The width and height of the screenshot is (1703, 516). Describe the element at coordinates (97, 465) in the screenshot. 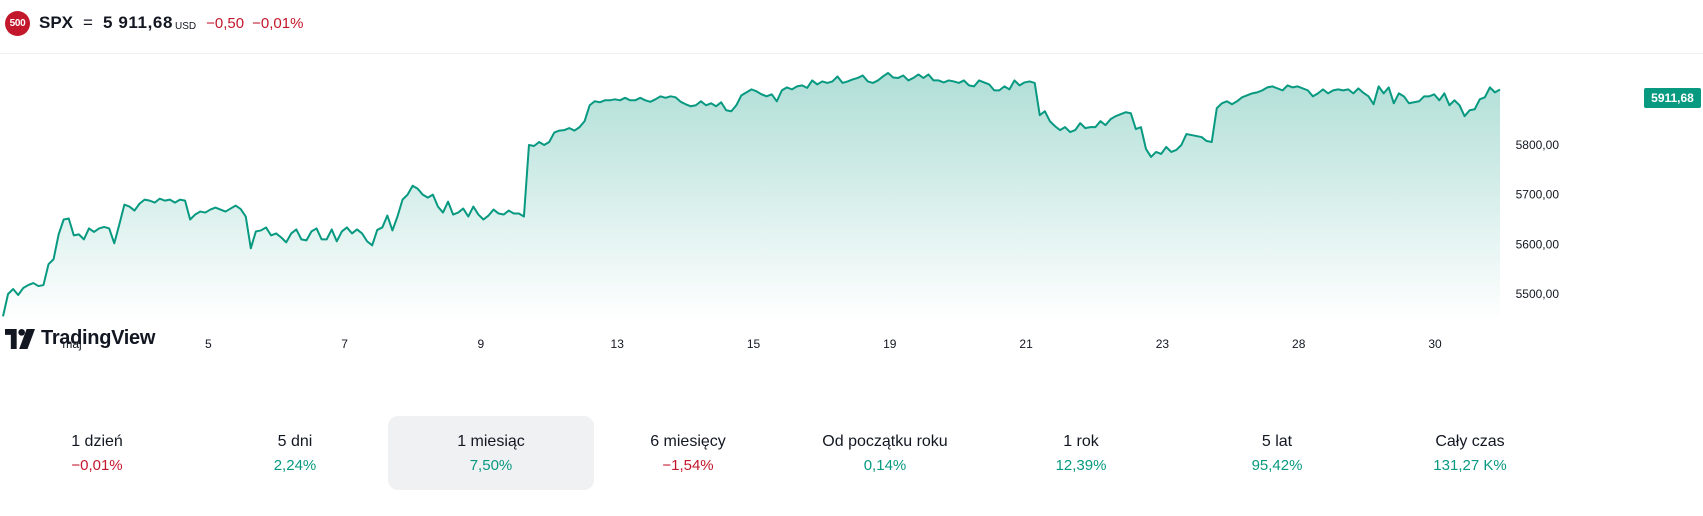

I see `period-change: −0,01%` at that location.